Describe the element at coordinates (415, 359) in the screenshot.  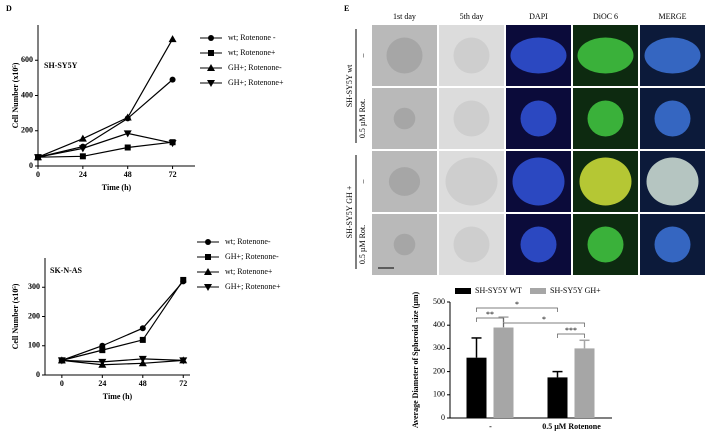
I see `y-axis-label: Average Diameter of Spheroid size (µm)` at that location.